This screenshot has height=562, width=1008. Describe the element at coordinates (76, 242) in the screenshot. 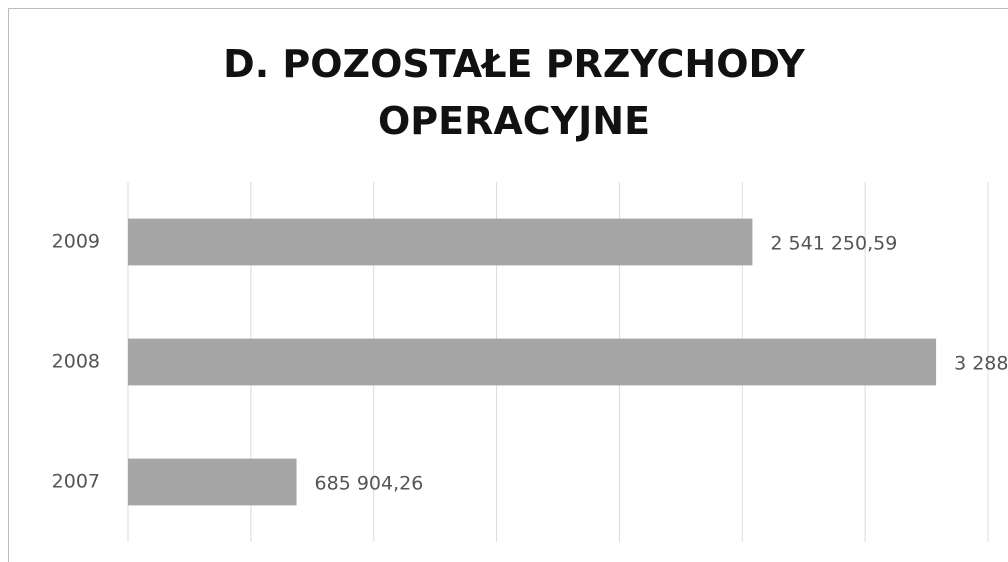

I see `y-tick-label: 2009` at that location.